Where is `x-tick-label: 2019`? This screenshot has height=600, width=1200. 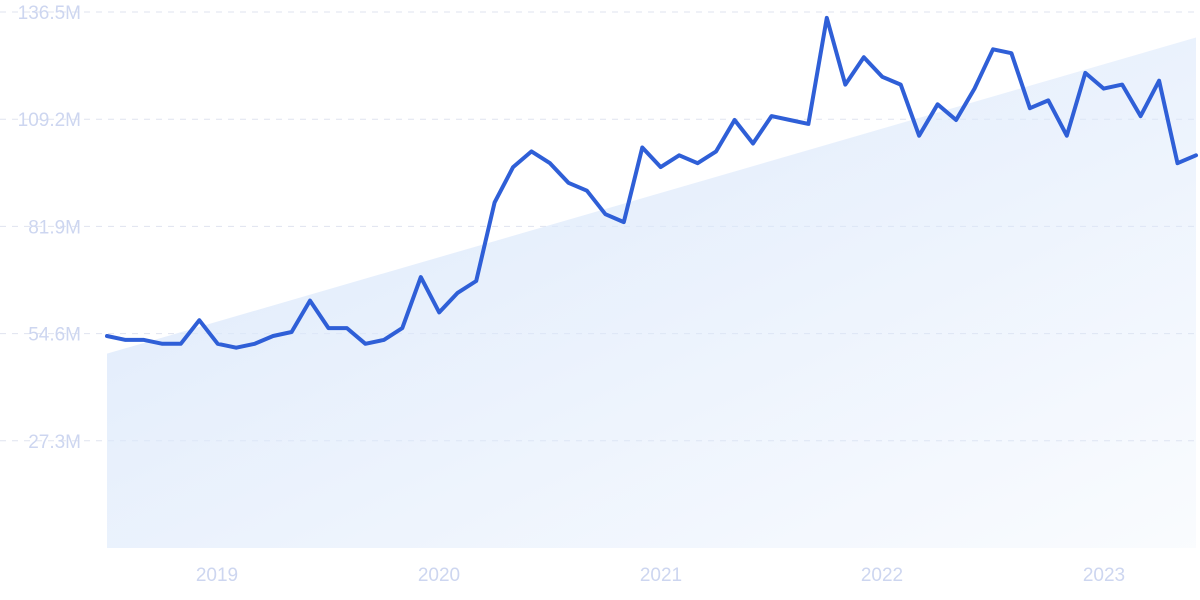 x-tick-label: 2019 is located at coordinates (217, 575).